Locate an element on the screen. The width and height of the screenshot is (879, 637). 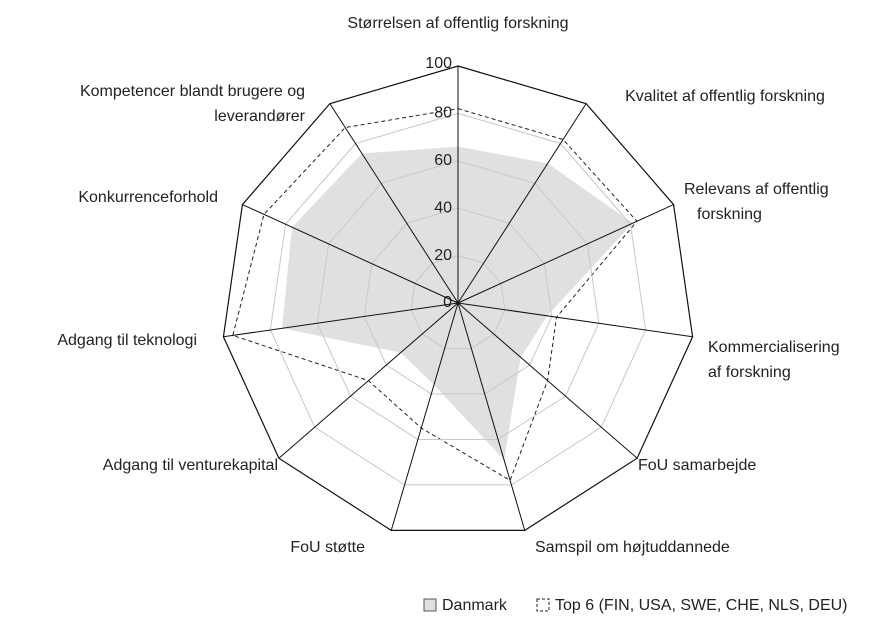
tick-label: 80 is located at coordinates (443, 113).